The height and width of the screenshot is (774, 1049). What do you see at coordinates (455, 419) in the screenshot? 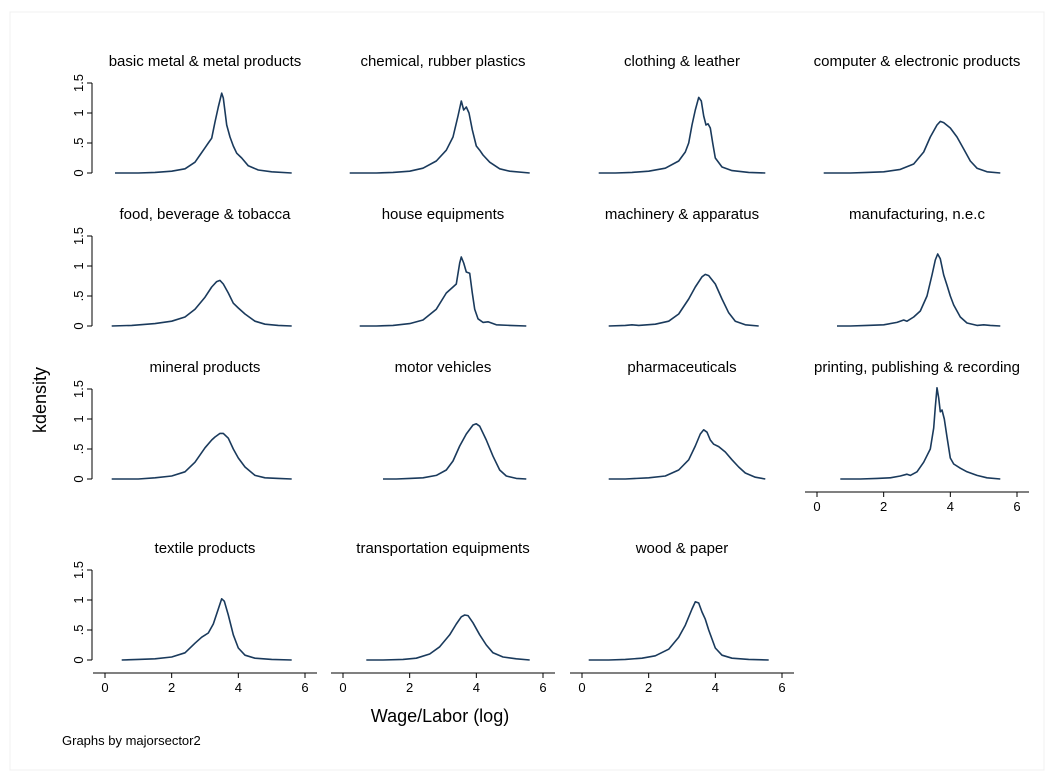
I see `panel-9: motor vehicles` at bounding box center [455, 419].